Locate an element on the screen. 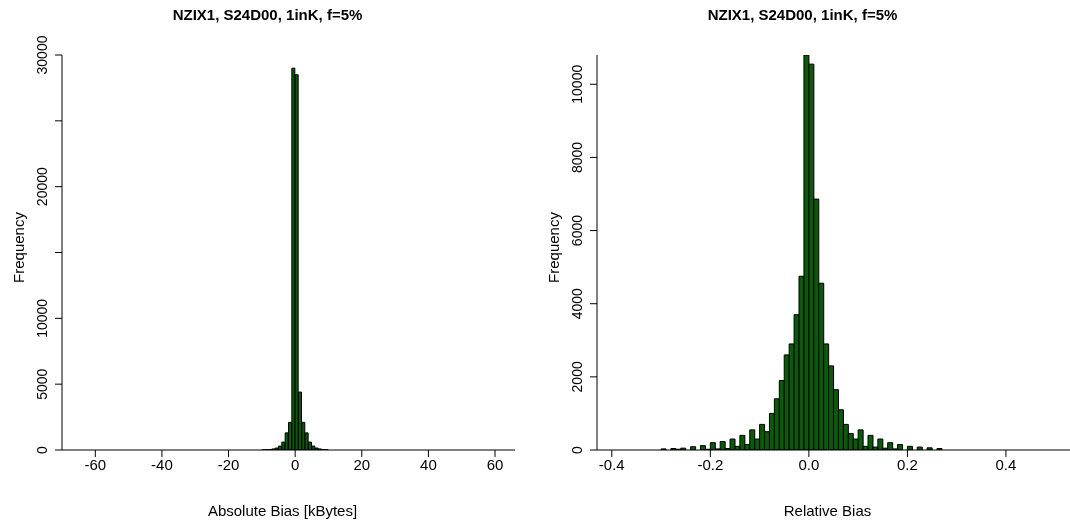  x-tick-label: 0.0 is located at coordinates (809, 464).